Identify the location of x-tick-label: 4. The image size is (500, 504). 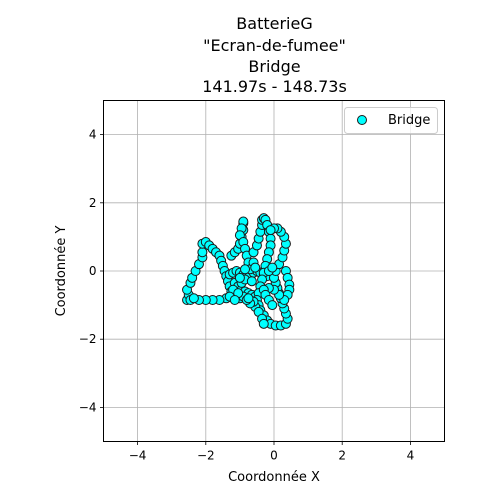
(411, 456).